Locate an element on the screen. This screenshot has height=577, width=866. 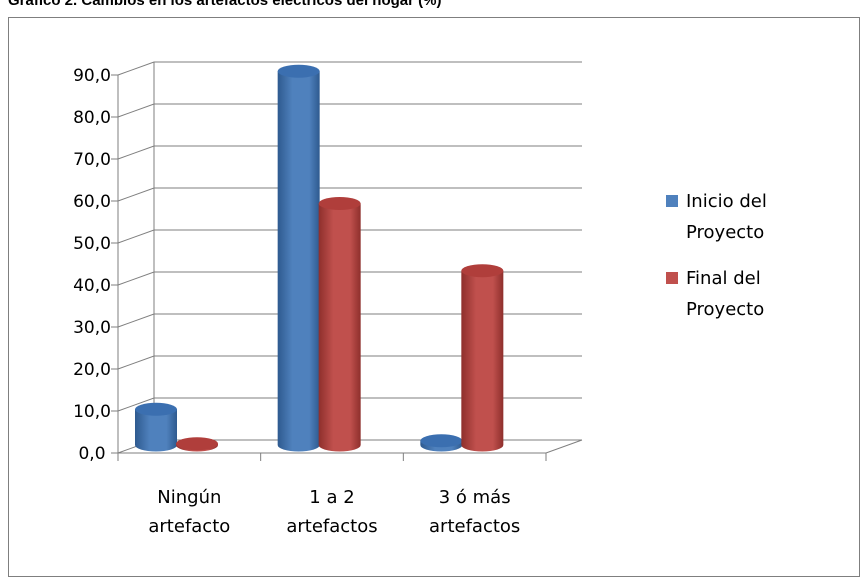
y-axis-ticks: 0,0 10,0 20,0 30,0 40,0 50,0 60,0 70,0 80,0 90,0 is located at coordinates (92, 265).